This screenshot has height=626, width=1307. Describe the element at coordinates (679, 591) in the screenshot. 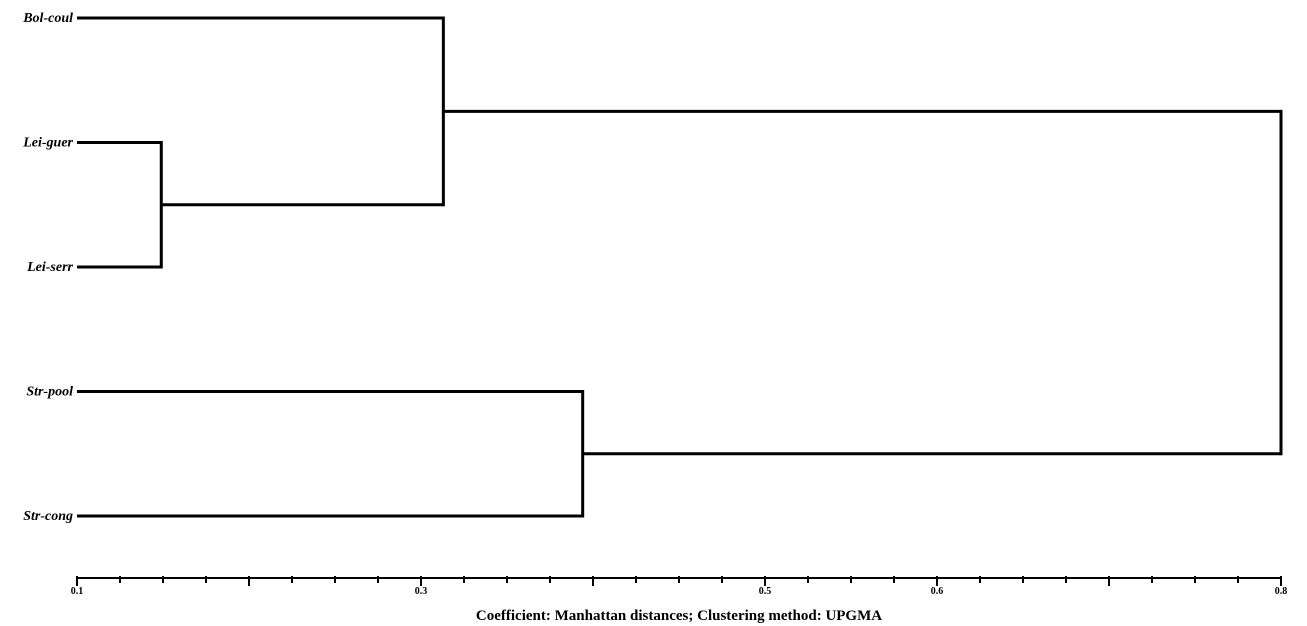

I see `x-axis-tick-labels: 0.1 0.3 0.5 0.6 0.8` at that location.